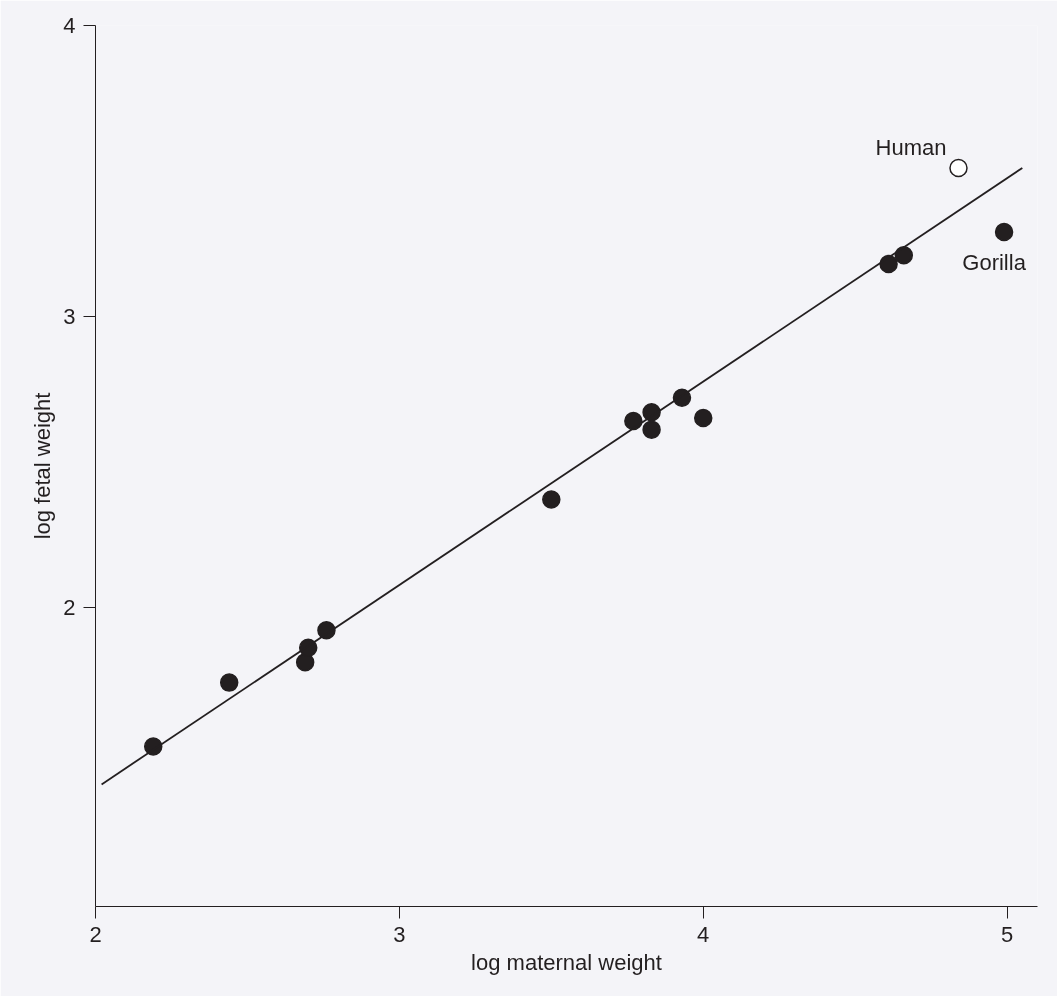 The height and width of the screenshot is (996, 1057). What do you see at coordinates (1007, 934) in the screenshot?
I see `x-tick-label: 5` at bounding box center [1007, 934].